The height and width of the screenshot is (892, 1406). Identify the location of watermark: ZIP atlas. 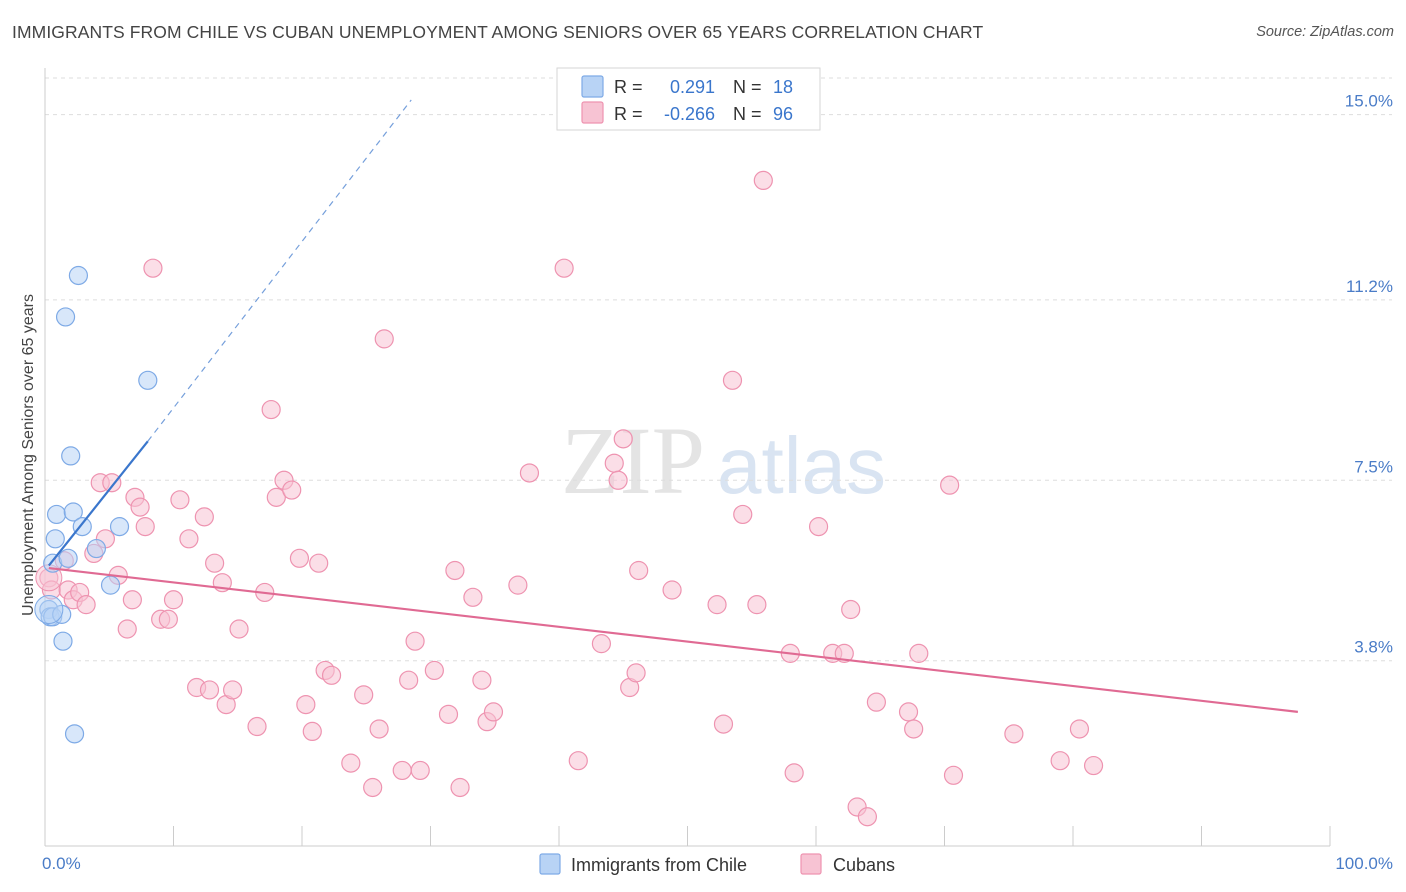
(723, 460).